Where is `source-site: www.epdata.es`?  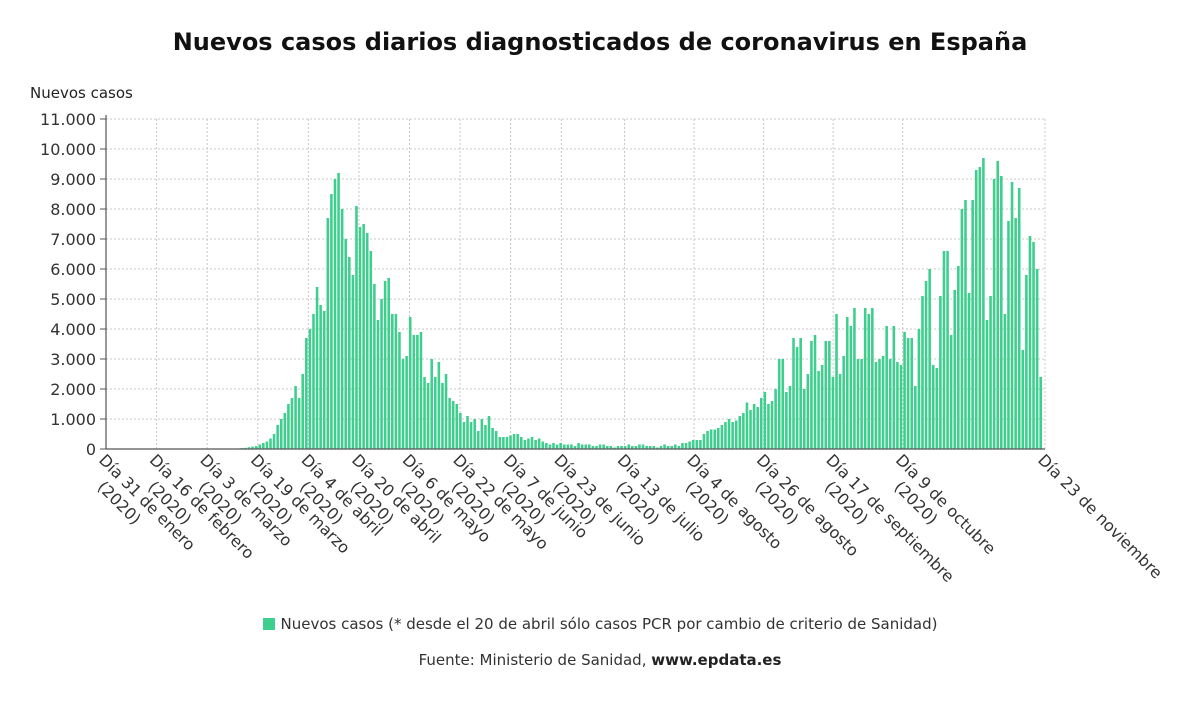
source-site: www.epdata.es is located at coordinates (716, 660).